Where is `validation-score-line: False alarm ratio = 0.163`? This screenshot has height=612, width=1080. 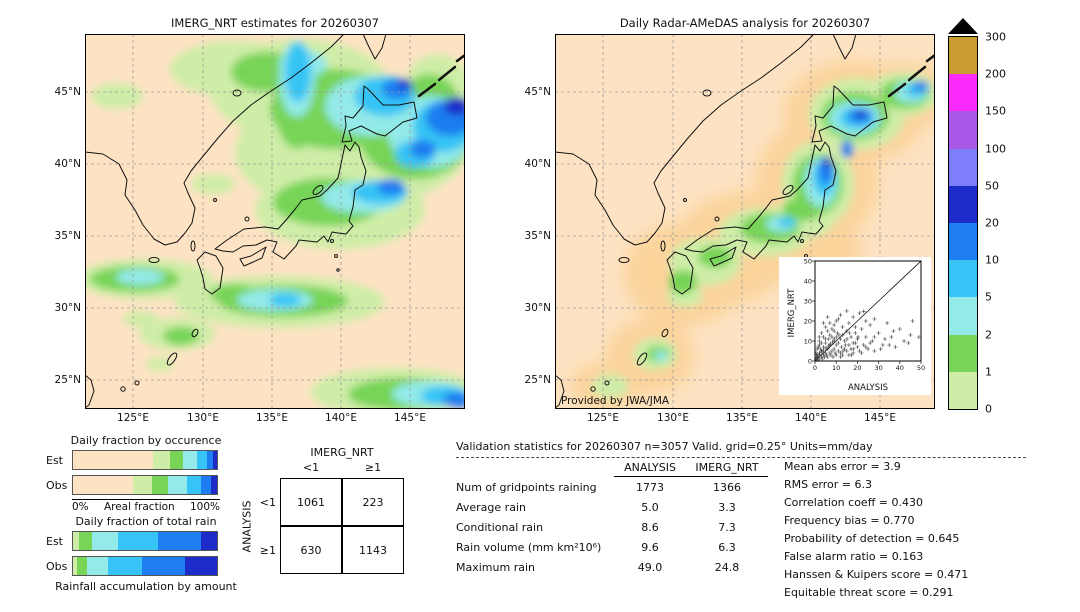
validation-score-line: False alarm ratio = 0.163 is located at coordinates (854, 556).